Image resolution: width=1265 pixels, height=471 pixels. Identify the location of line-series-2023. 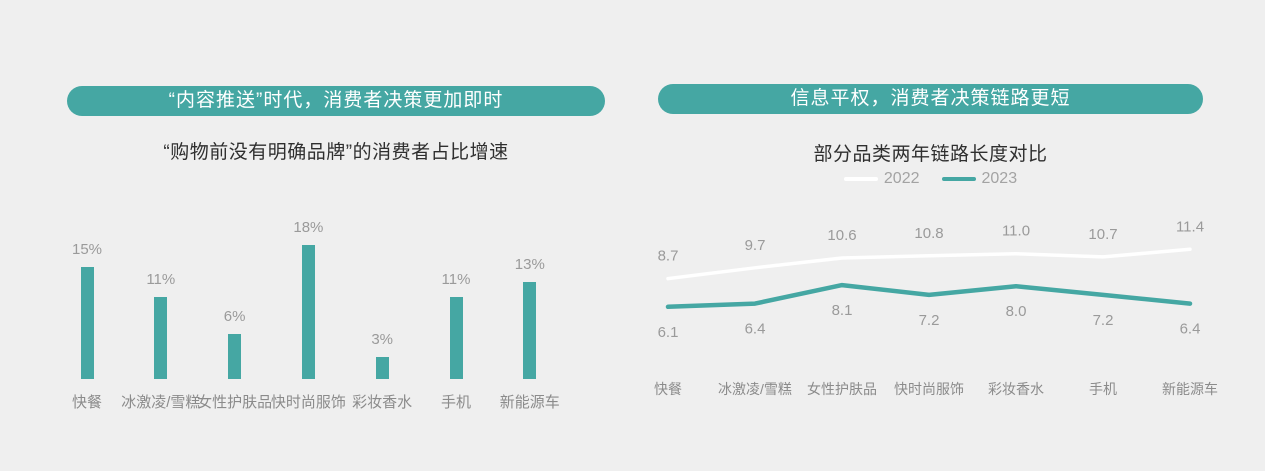
(929, 296).